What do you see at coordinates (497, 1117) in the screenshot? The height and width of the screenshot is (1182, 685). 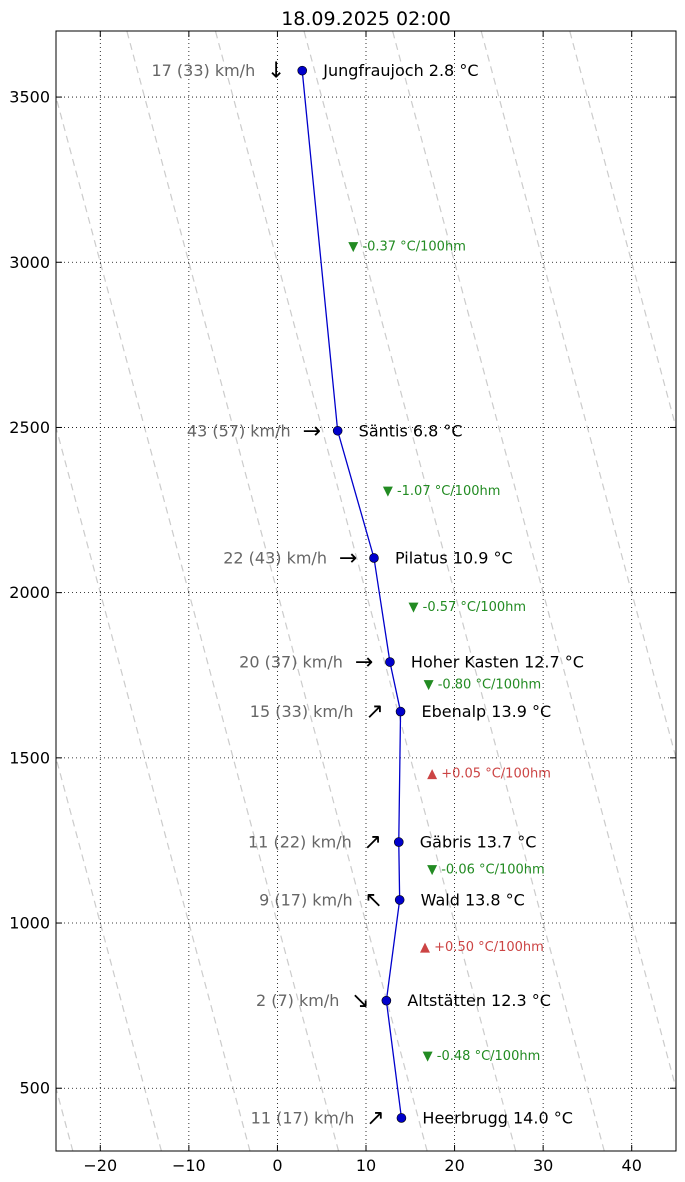 I see `station-label: Heerbrugg 14.0 °C` at bounding box center [497, 1117].